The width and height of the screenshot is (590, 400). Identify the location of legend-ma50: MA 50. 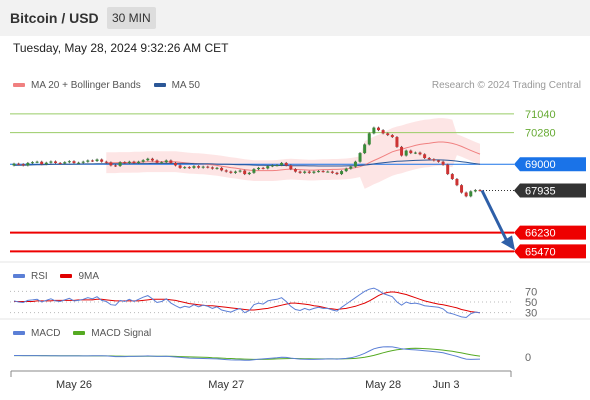
(176, 85).